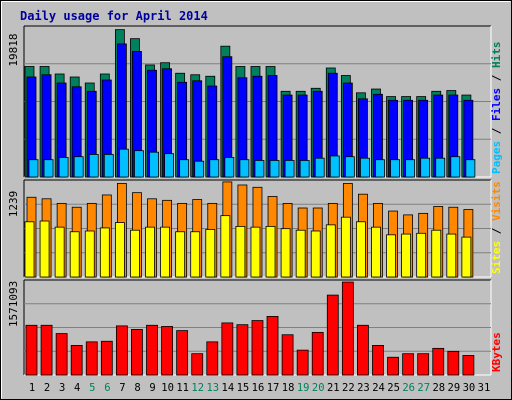 This screenshot has width=512, height=400. What do you see at coordinates (469, 388) in the screenshot?
I see `x-label-day-30: 30` at bounding box center [469, 388].